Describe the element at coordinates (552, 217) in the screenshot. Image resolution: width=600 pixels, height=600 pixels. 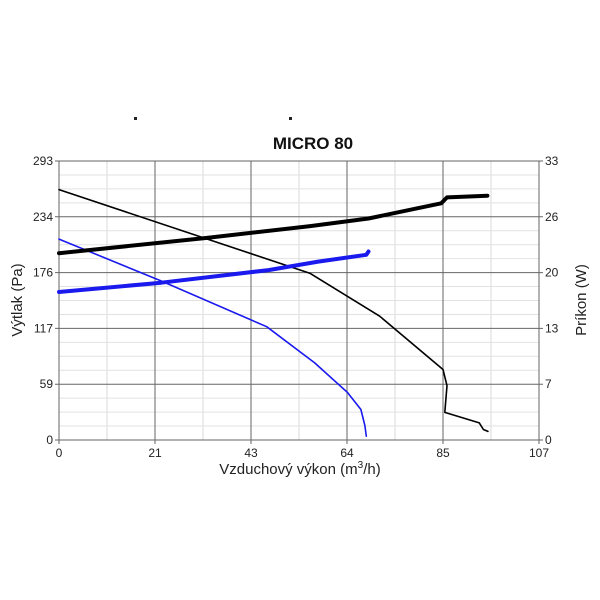
I see `y2-tick-label: 26` at that location.